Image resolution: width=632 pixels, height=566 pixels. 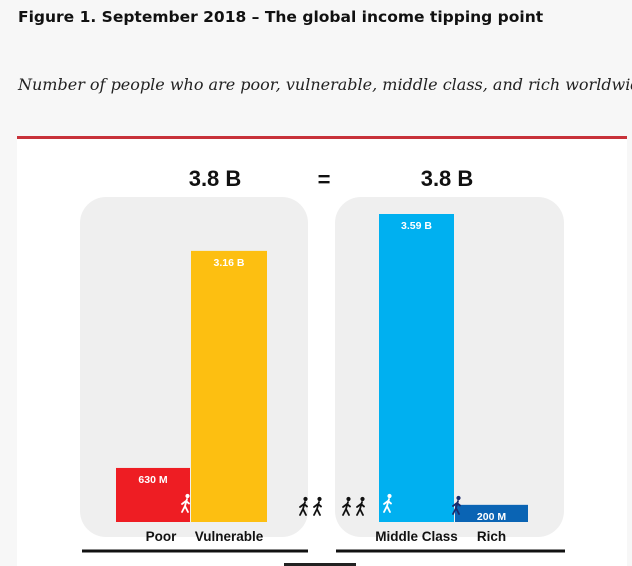 What do you see at coordinates (416, 226) in the screenshot?
I see `data-label: 3.59 B` at bounding box center [416, 226].